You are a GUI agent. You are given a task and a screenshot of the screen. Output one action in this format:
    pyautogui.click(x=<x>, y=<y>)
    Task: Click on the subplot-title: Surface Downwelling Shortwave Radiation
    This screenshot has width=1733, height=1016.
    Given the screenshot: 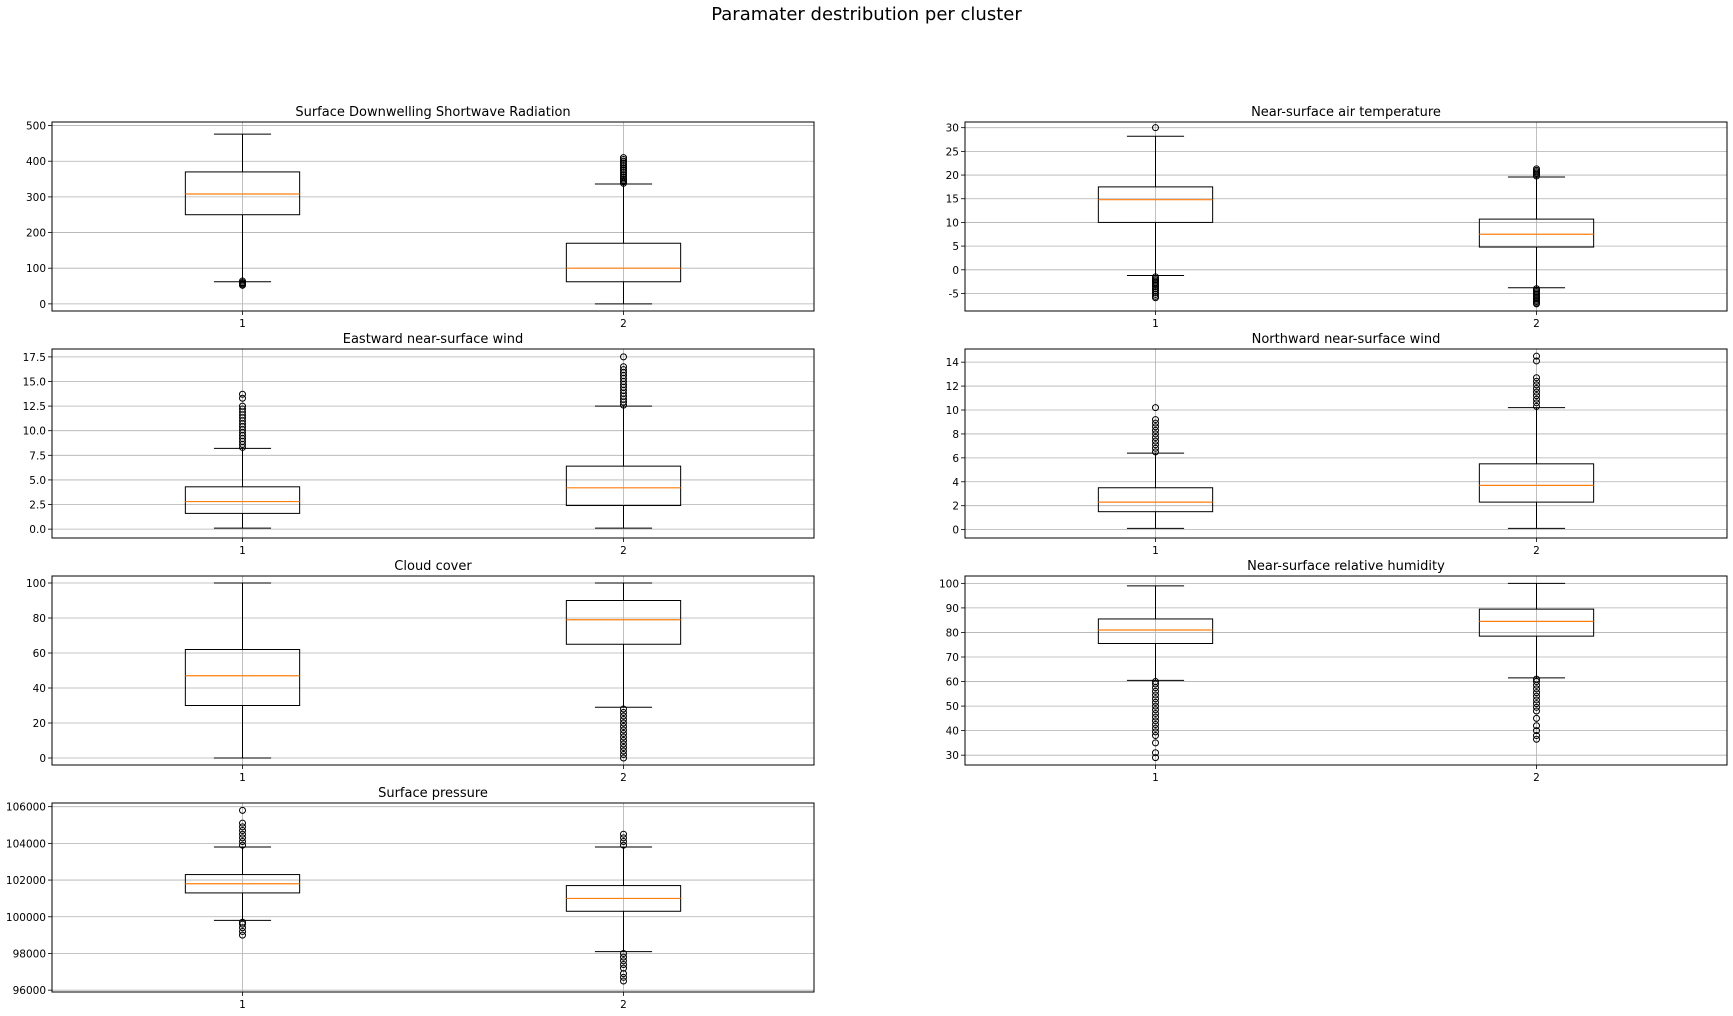 What is the action you would take?
    pyautogui.click(x=432, y=112)
    